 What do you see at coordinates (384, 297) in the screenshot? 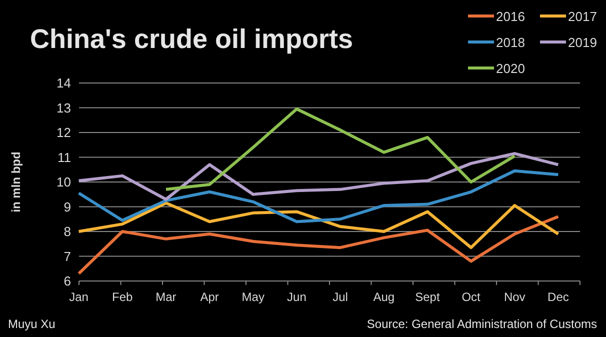
I see `x-tick-label: Aug` at bounding box center [384, 297].